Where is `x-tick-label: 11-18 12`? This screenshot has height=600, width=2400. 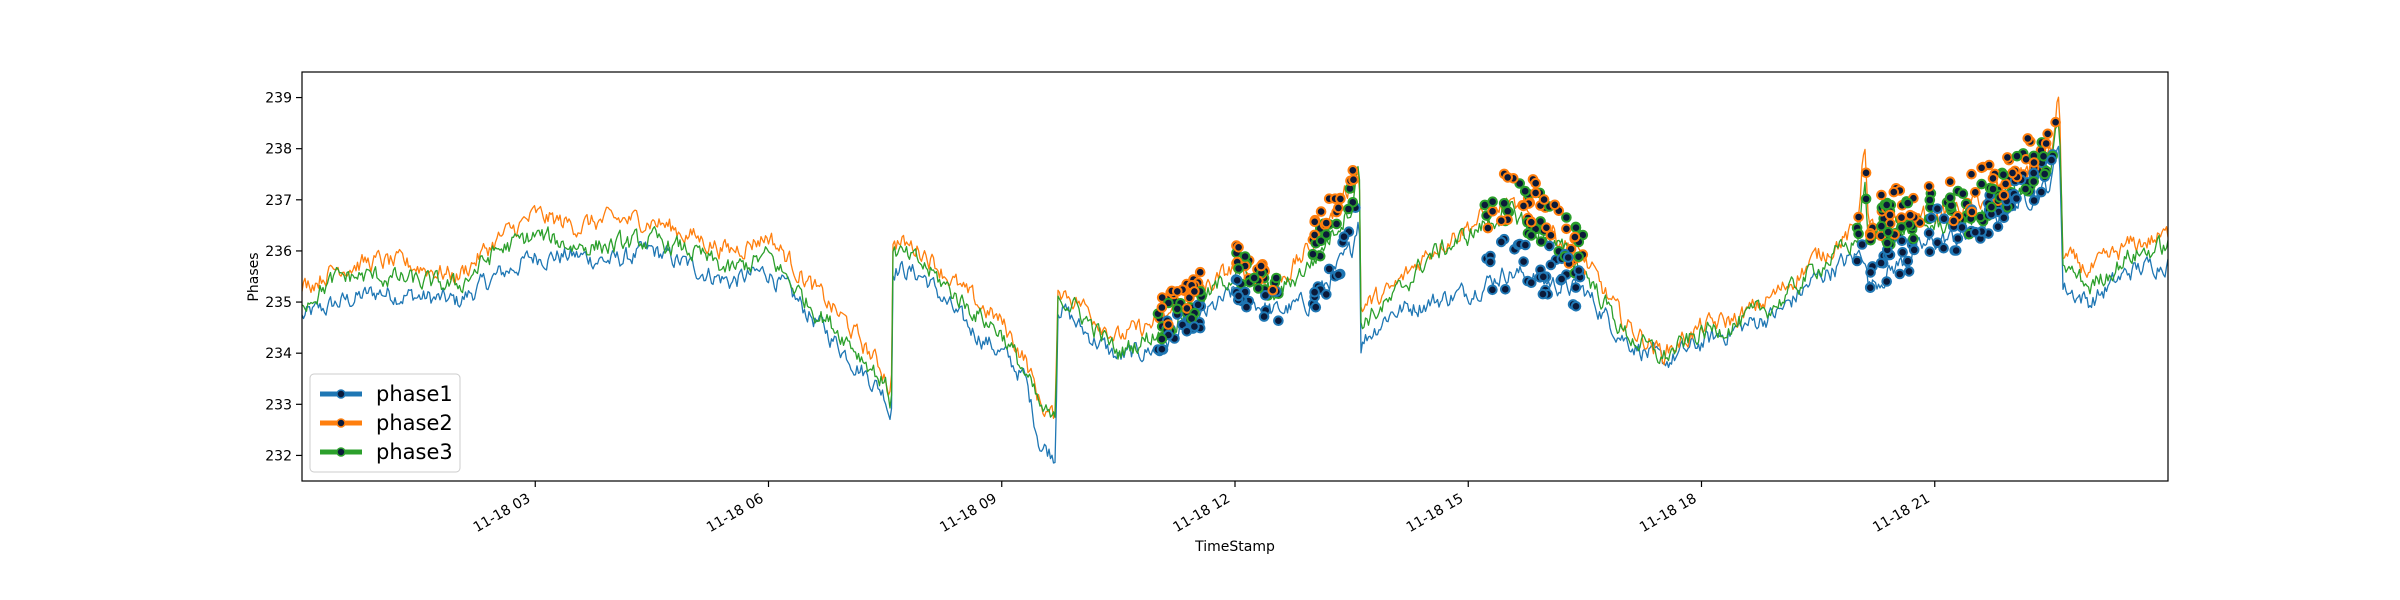 x-tick-label: 11-18 12 is located at coordinates (1201, 513).